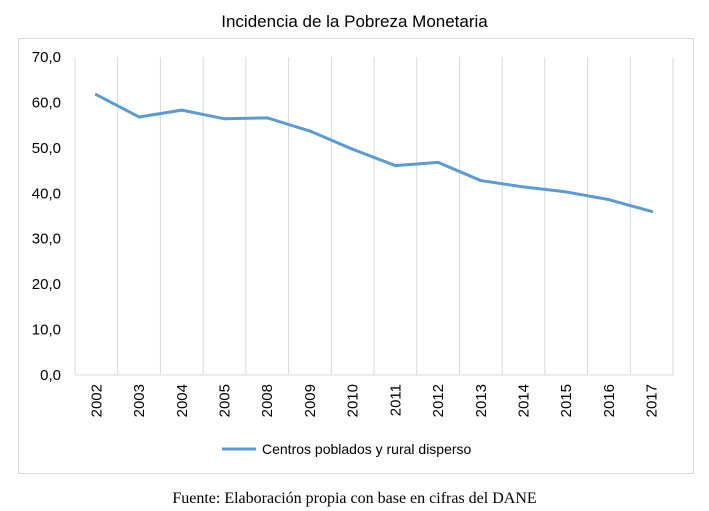 This screenshot has height=511, width=709. Describe the element at coordinates (225, 400) in the screenshot. I see `x-tick-label: 2005` at that location.